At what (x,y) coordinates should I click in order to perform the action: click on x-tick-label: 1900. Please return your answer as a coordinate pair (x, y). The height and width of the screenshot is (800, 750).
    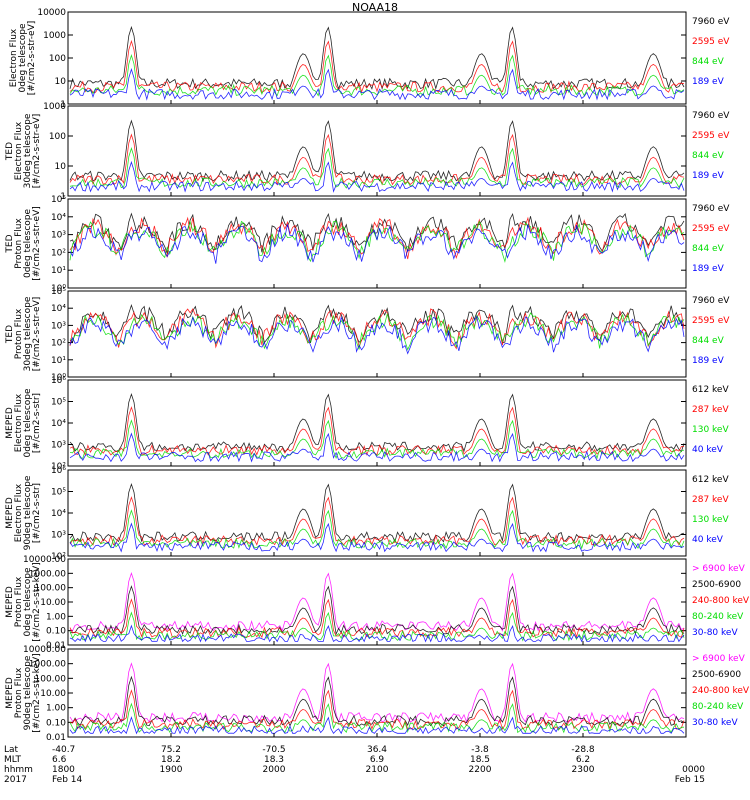
    Looking at the image, I should click on (171, 770).